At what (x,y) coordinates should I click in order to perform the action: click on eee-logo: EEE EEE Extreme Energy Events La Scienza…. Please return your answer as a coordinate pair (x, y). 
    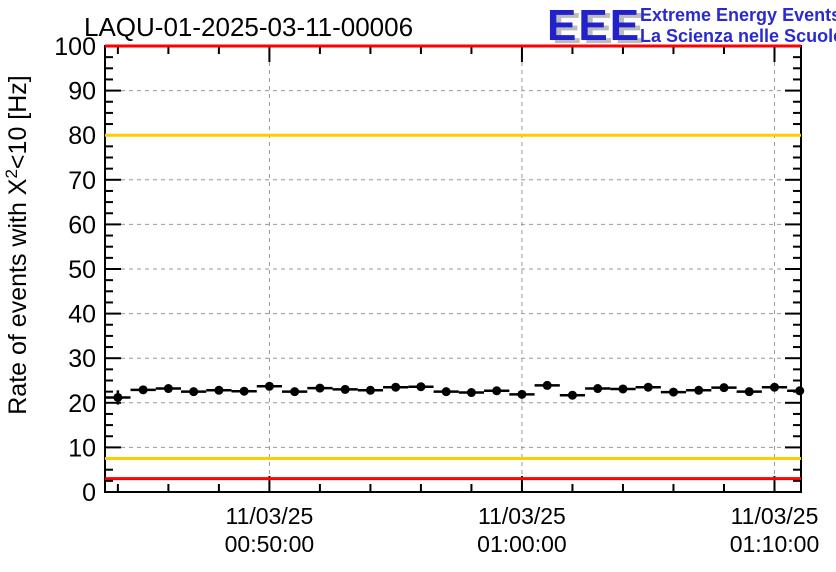
    Looking at the image, I should click on (691, 27).